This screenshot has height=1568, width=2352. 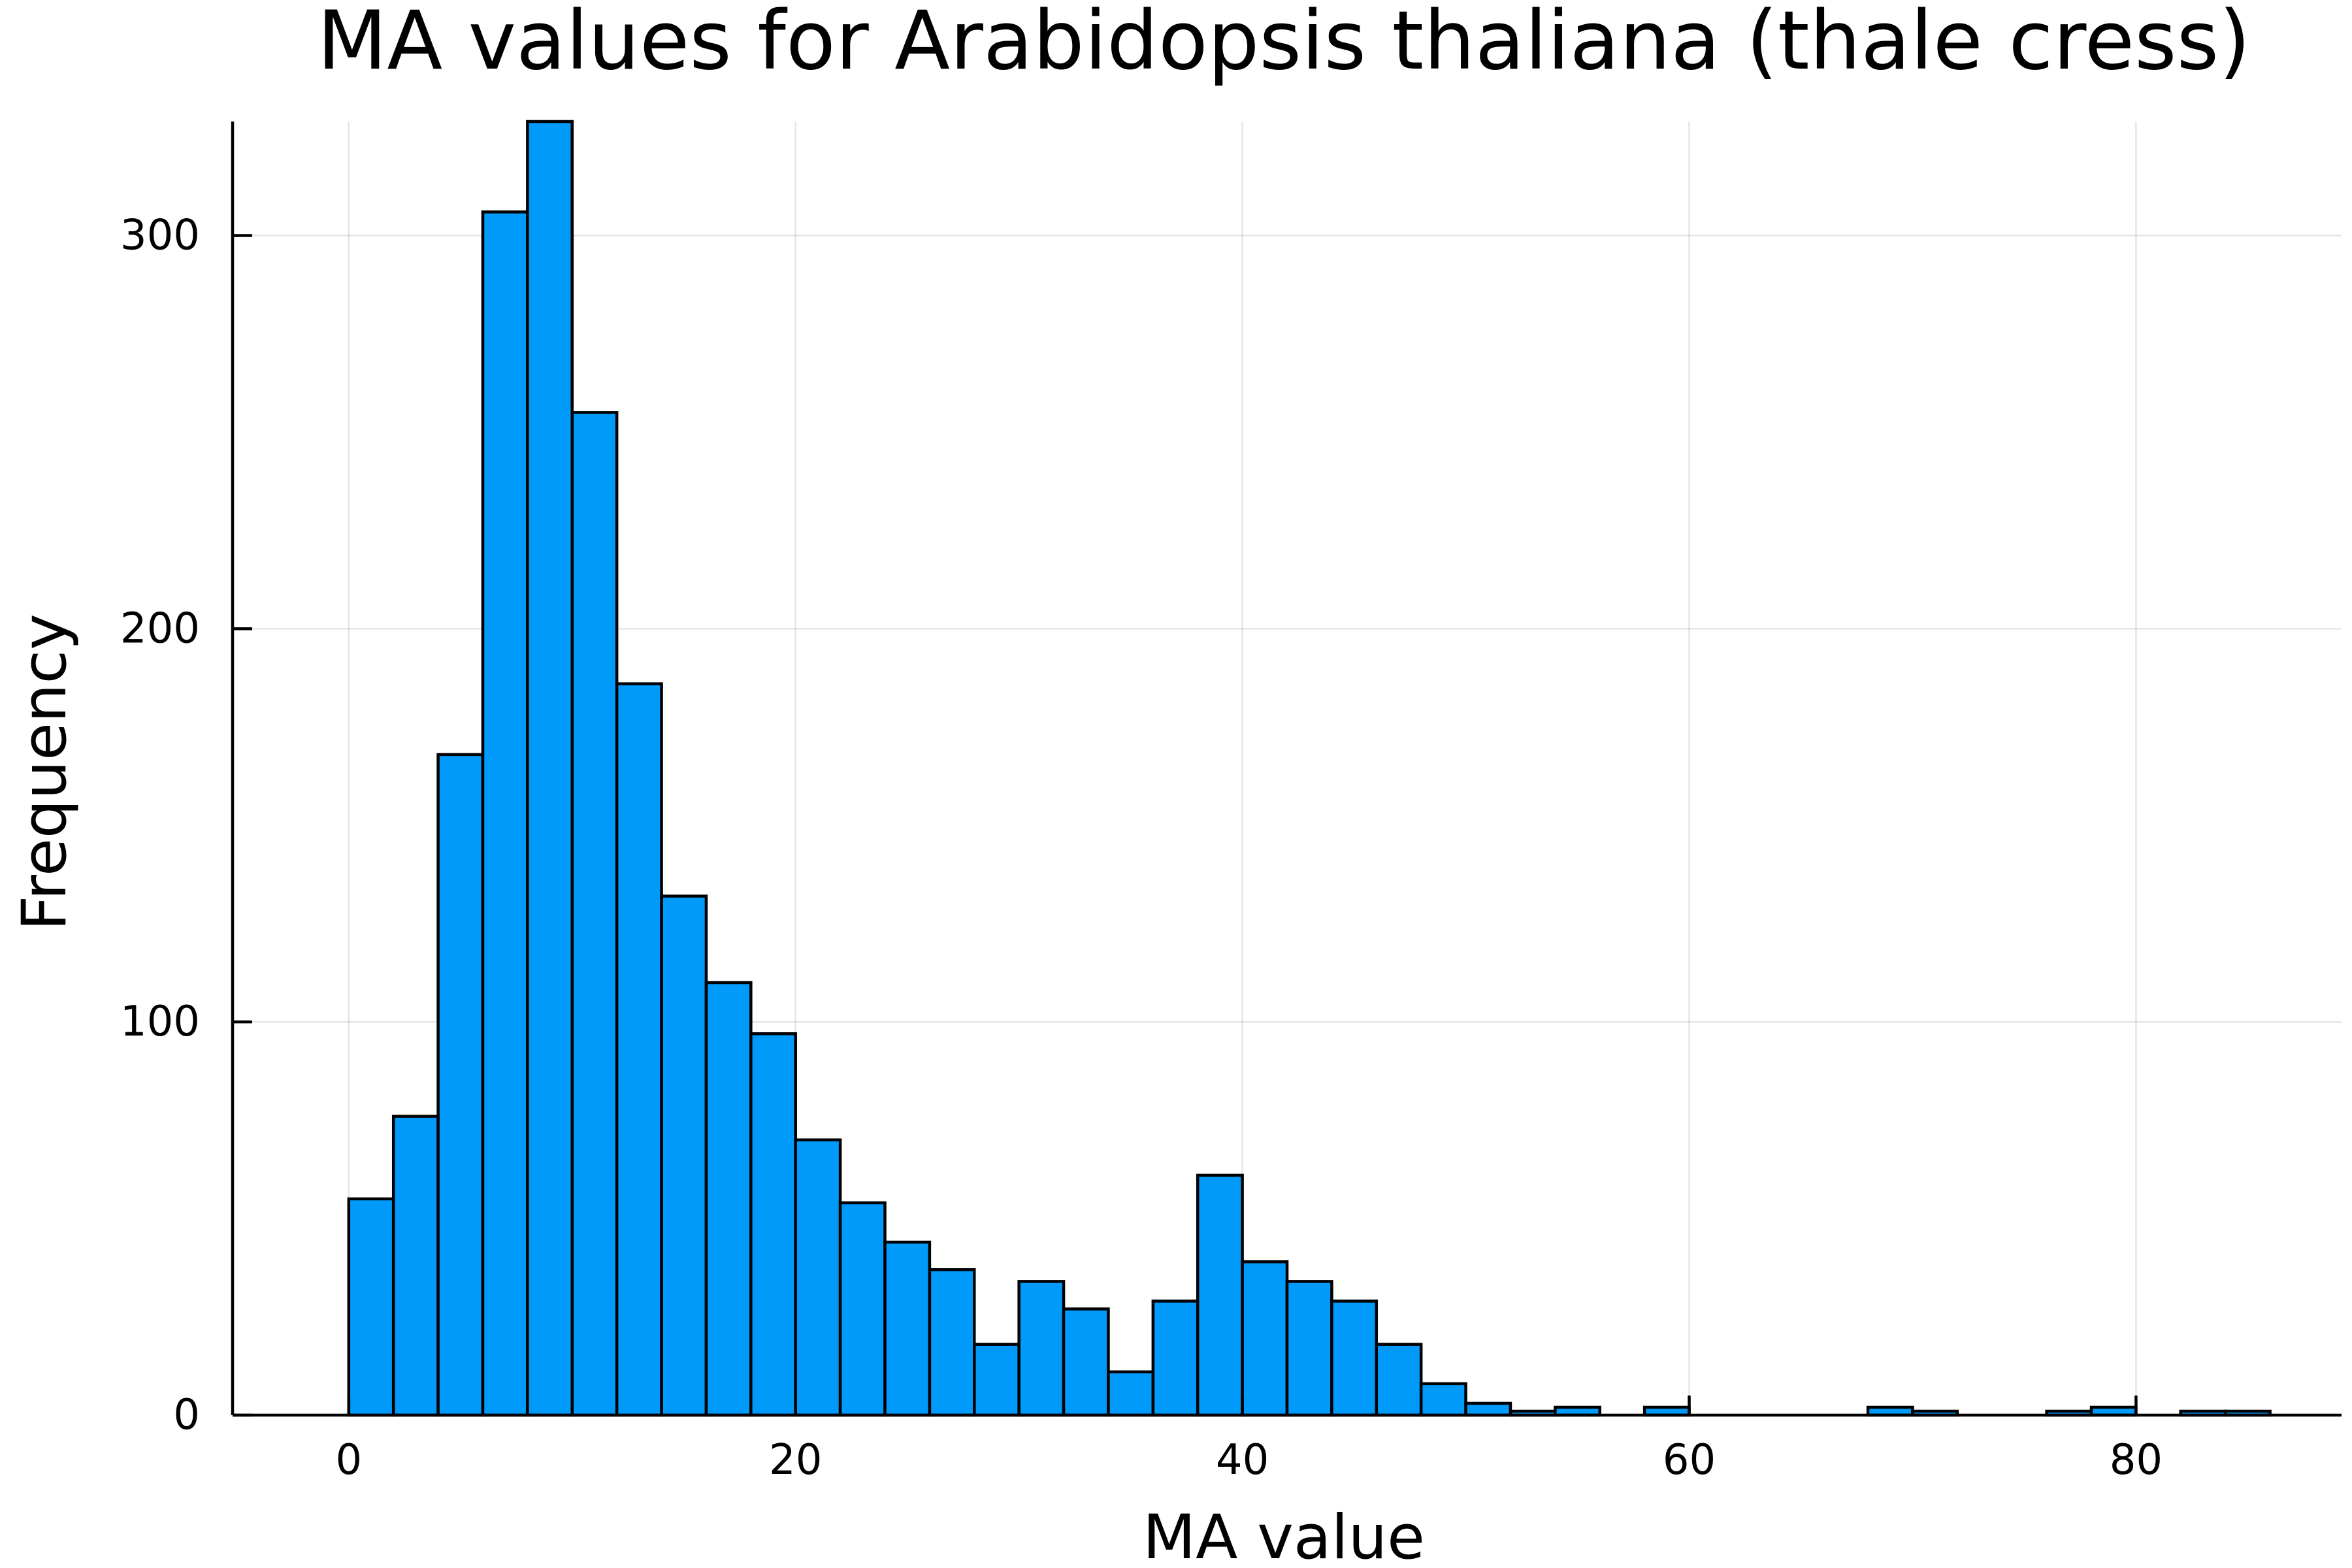 I want to click on y-tick-label: 300, so click(x=160, y=236).